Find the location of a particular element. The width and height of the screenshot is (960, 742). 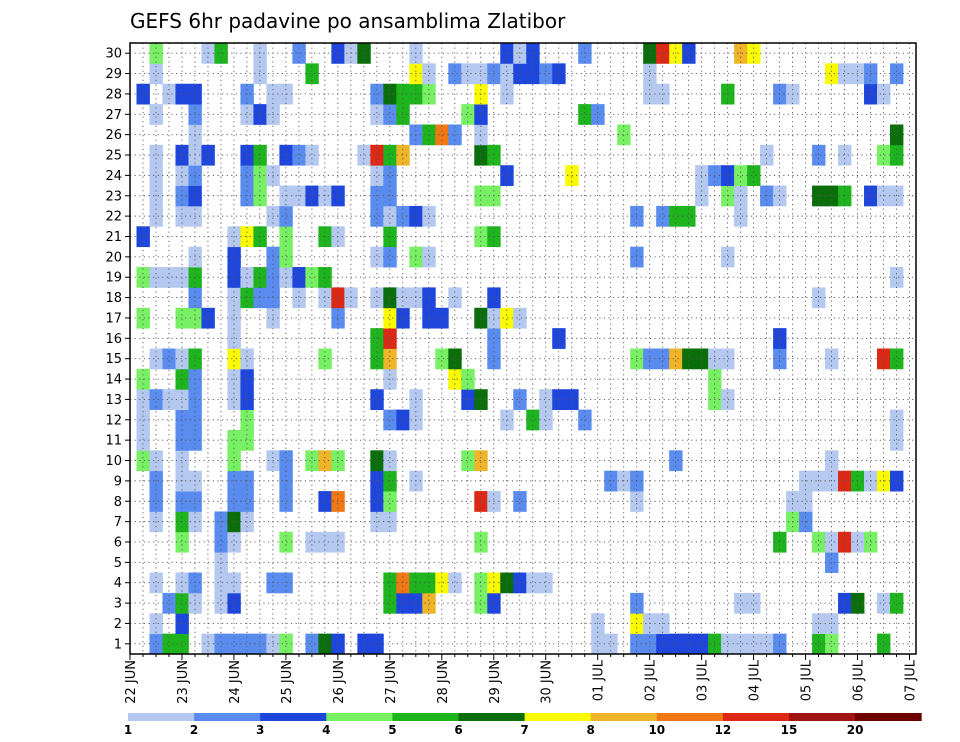

legend-label: 3 is located at coordinates (260, 730).